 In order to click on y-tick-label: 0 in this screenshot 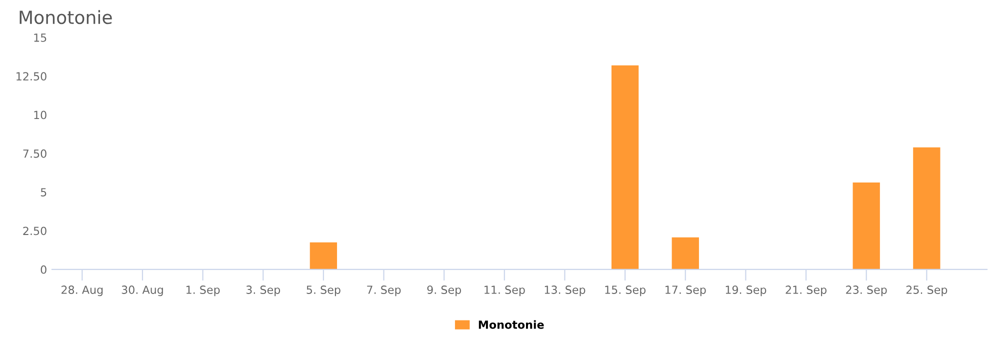, I will do `click(43, 269)`.